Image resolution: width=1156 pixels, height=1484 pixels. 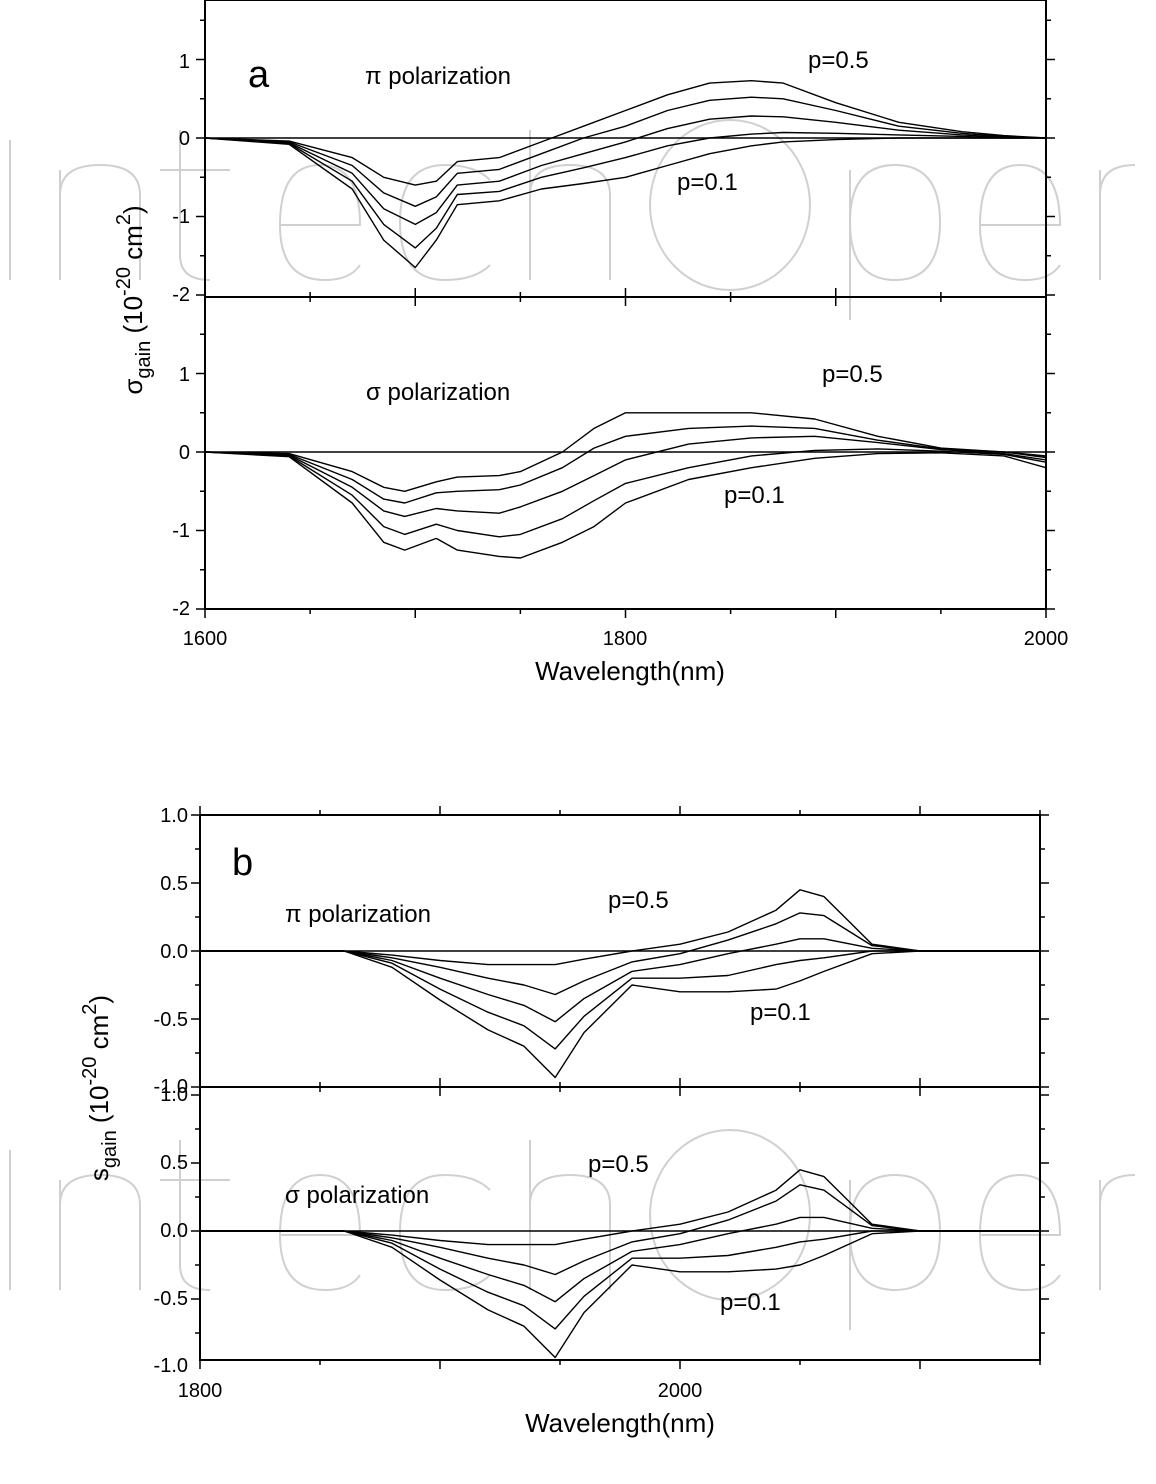 What do you see at coordinates (1046, 639) in the screenshot?
I see `chart-a-xtick: 2000` at bounding box center [1046, 639].